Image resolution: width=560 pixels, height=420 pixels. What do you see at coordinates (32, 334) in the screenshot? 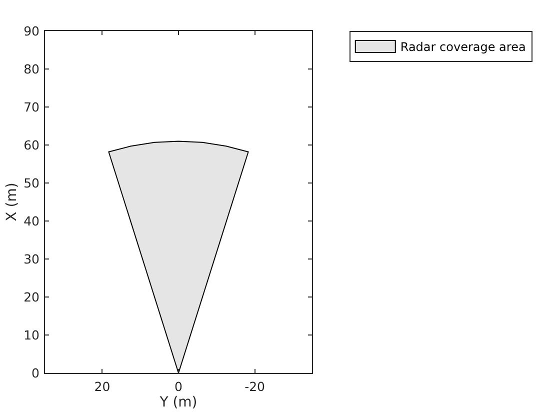
I see `y-tick-label: 10` at bounding box center [32, 334].